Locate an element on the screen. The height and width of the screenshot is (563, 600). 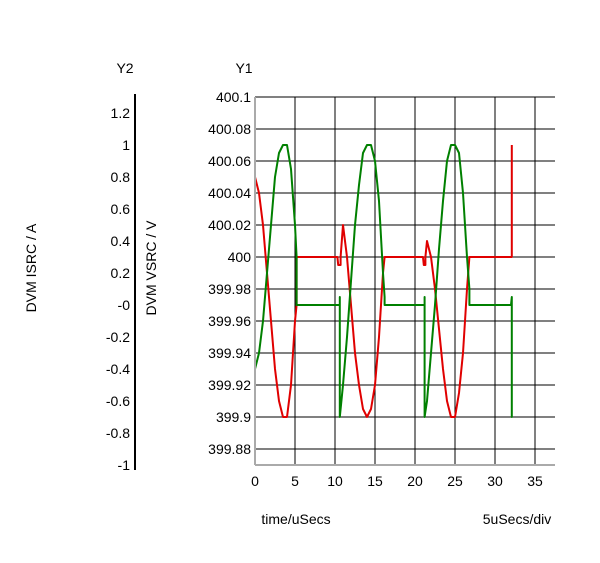
x-tick-label: 0 is located at coordinates (255, 481).